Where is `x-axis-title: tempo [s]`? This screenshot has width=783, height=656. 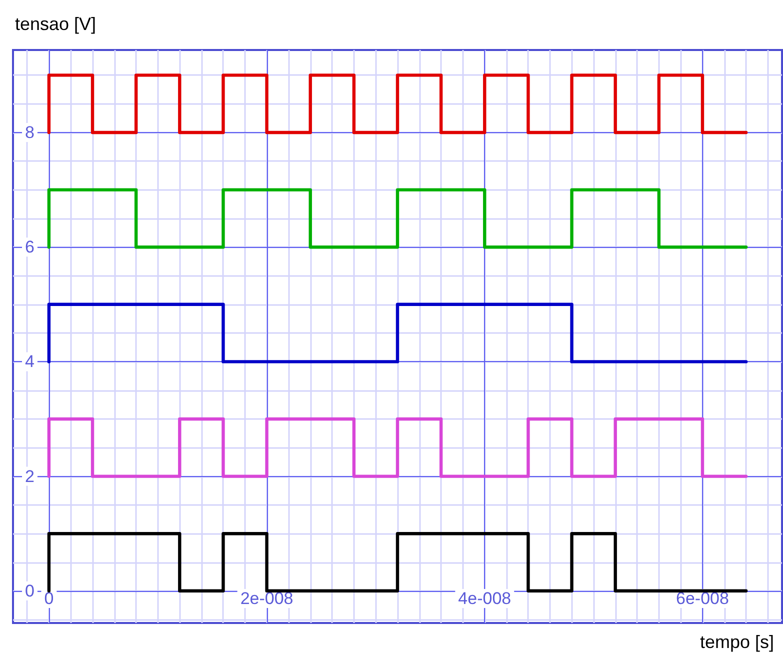
x-axis-title: tempo [s] is located at coordinates (737, 642).